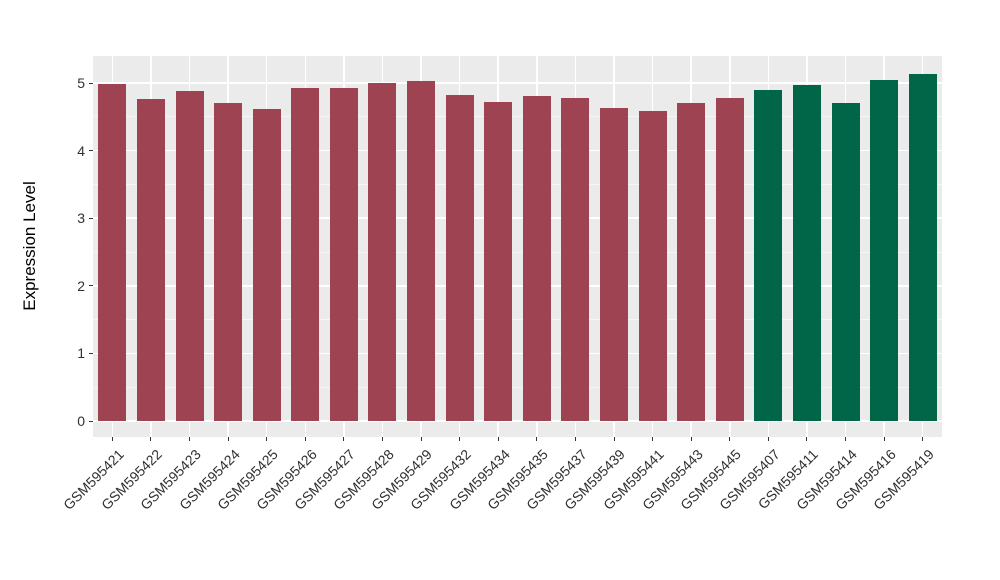  Describe the element at coordinates (459, 257) in the screenshot. I see `bar-GSM595432` at that location.